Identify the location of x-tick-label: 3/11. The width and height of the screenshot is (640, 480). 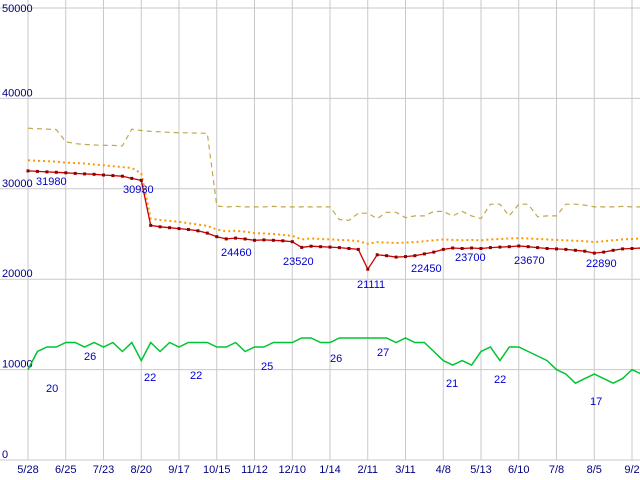
(405, 470).